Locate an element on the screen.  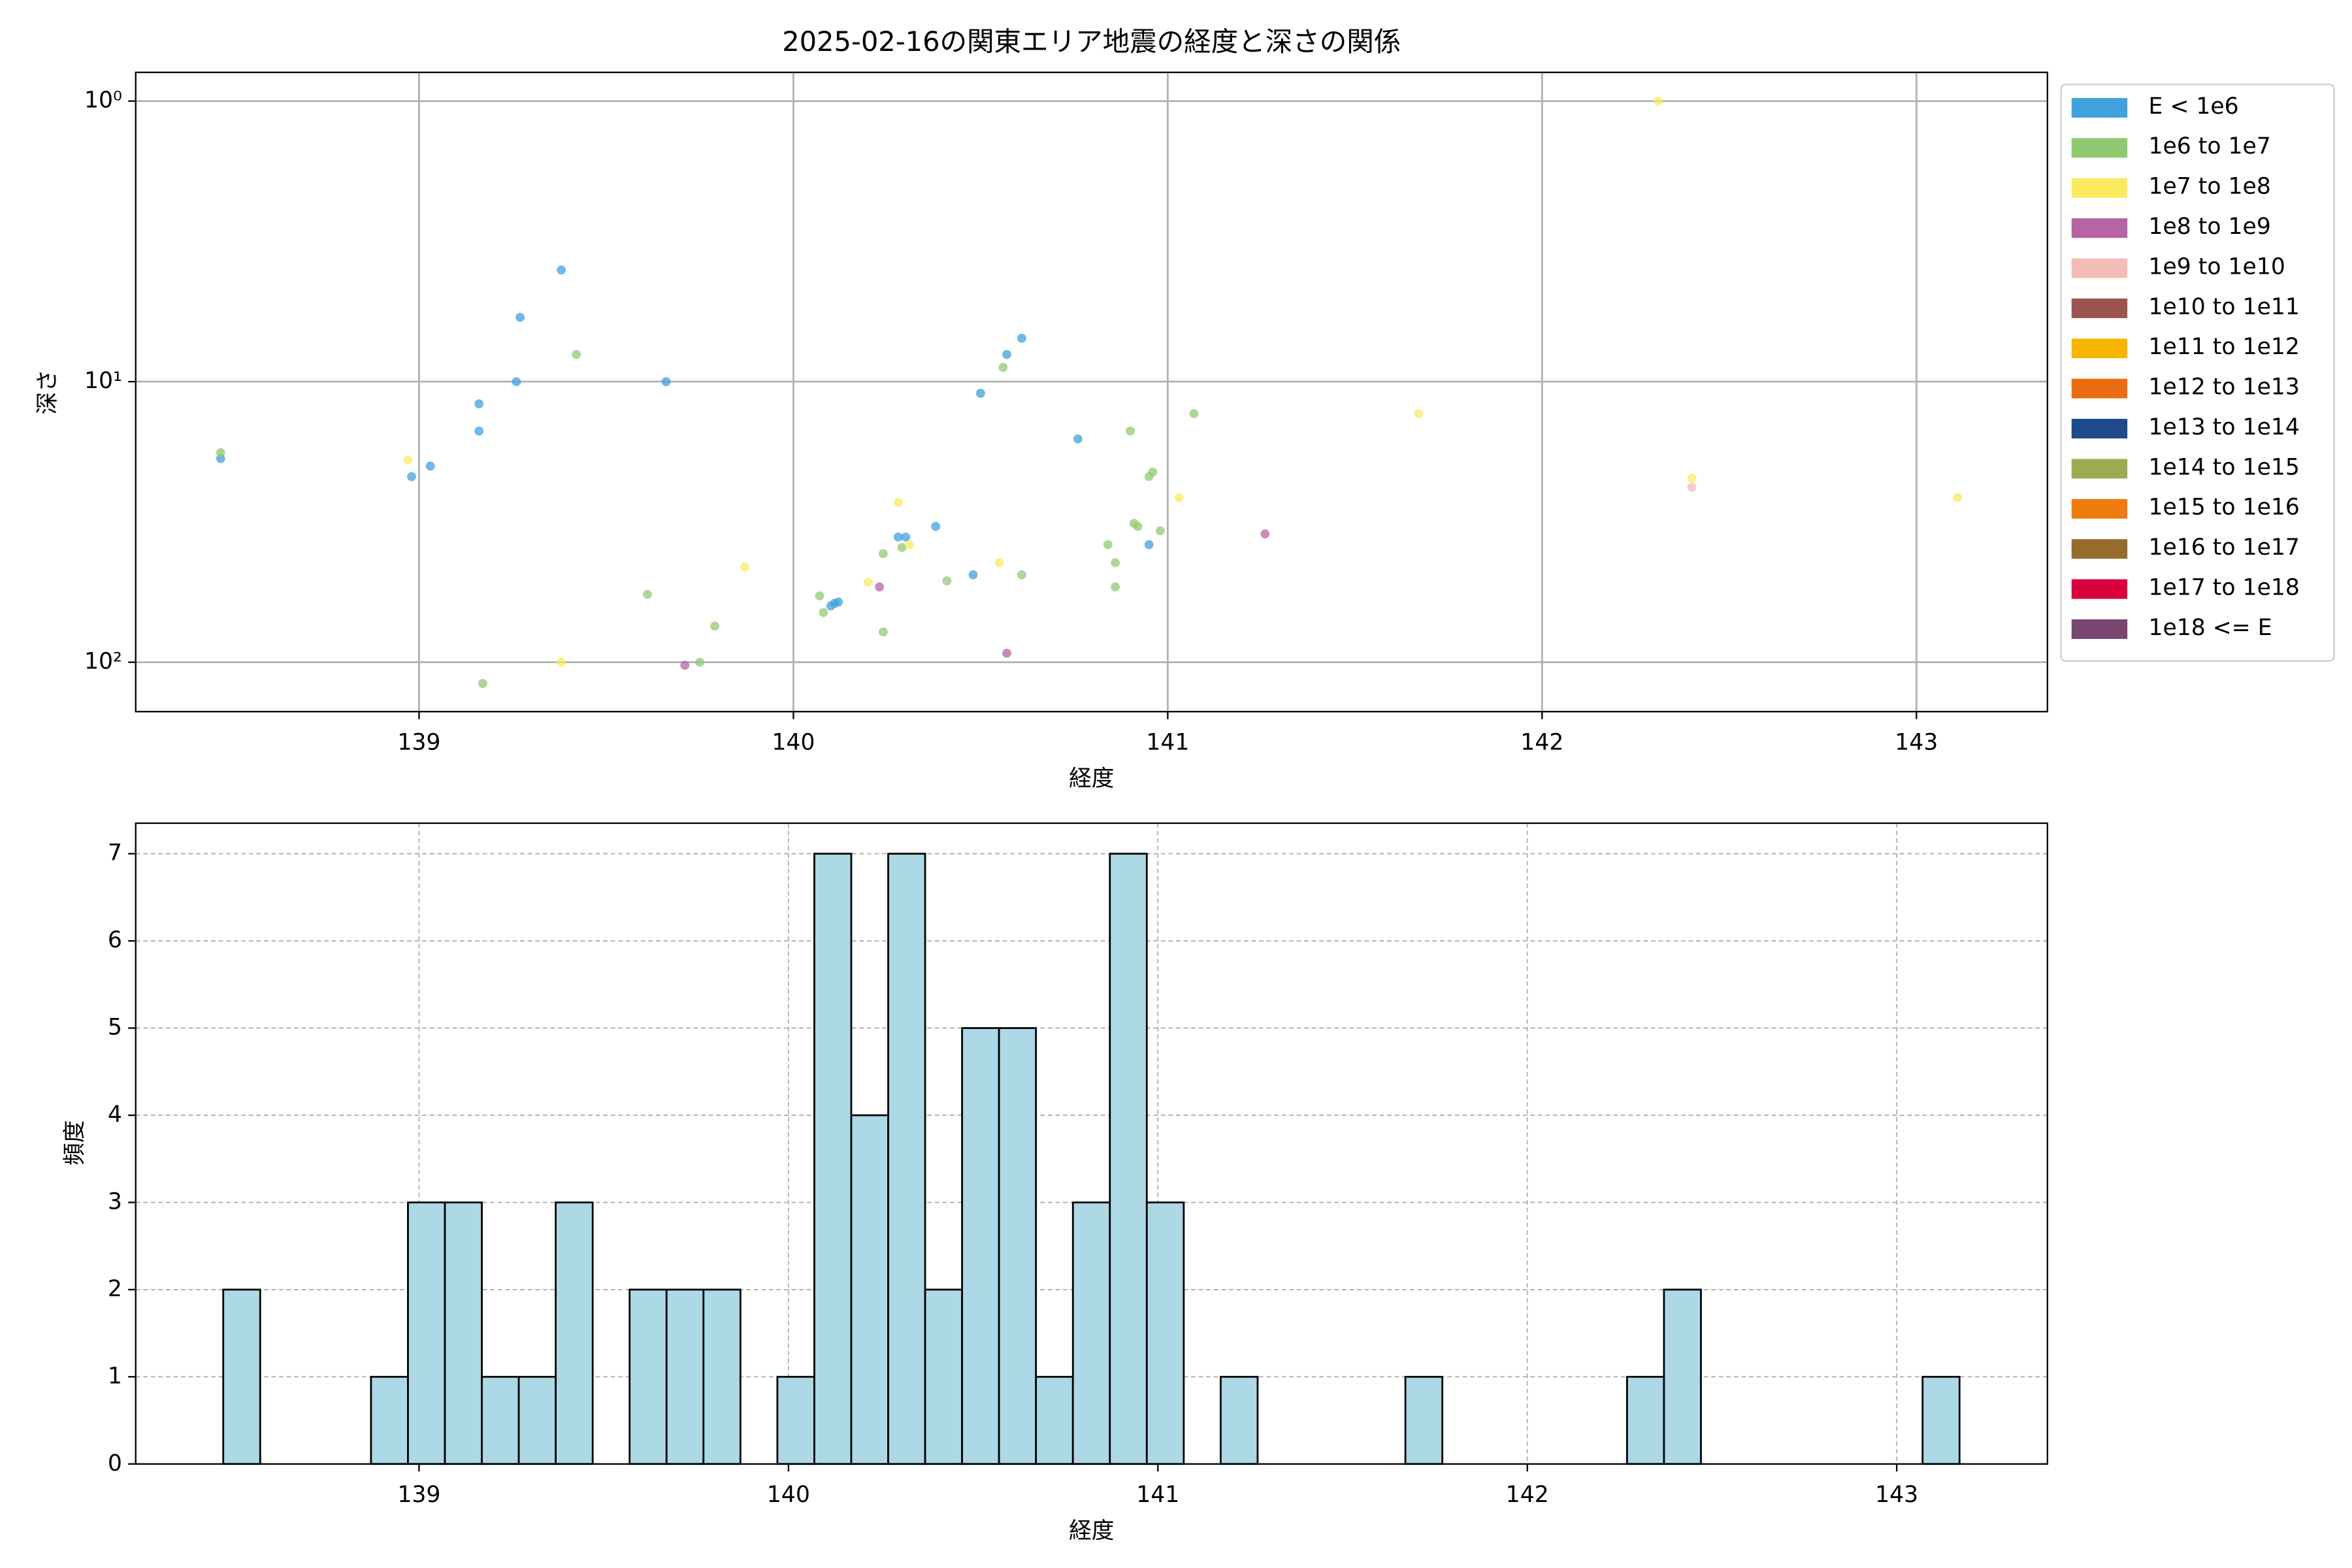
y-tick-label: 7 is located at coordinates (115, 853).